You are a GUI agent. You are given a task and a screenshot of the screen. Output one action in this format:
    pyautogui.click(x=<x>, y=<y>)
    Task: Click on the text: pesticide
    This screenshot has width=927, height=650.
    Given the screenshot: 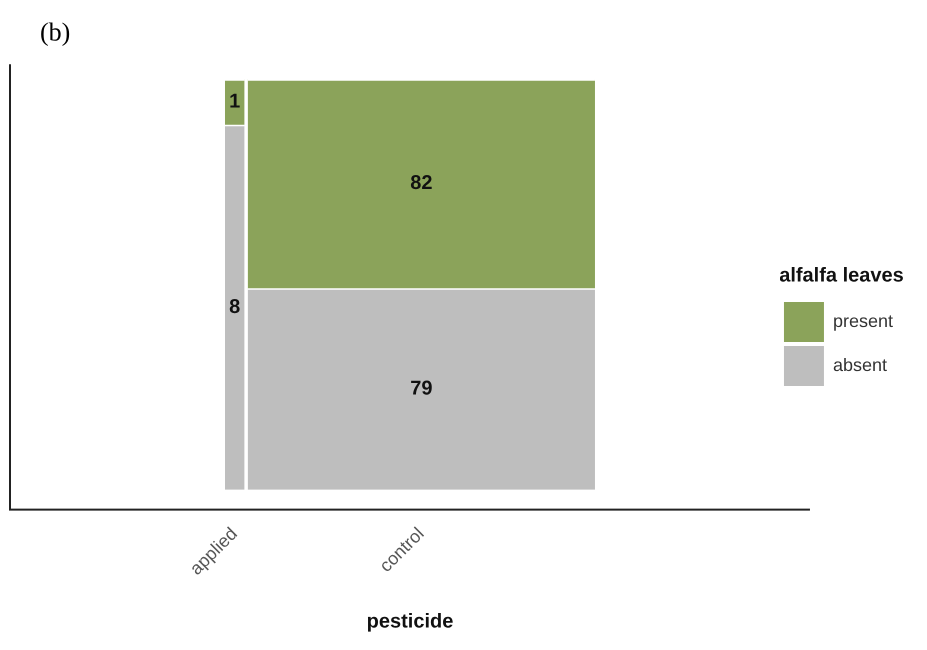 What is the action you would take?
    pyautogui.click(x=410, y=621)
    